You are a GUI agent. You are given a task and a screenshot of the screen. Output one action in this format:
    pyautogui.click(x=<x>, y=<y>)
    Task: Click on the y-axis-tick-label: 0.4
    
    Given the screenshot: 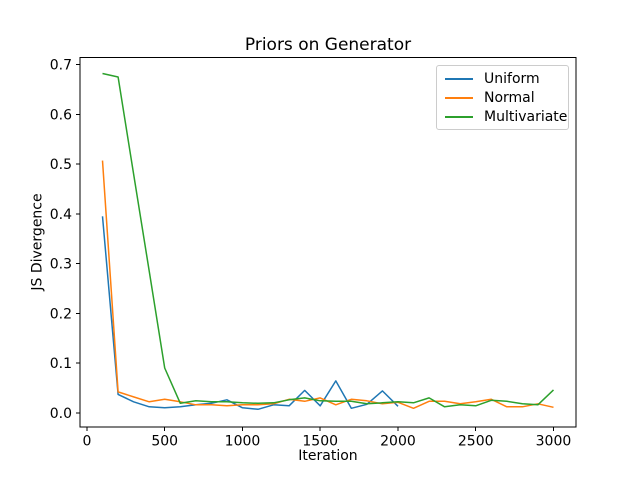 What is the action you would take?
    pyautogui.click(x=61, y=215)
    